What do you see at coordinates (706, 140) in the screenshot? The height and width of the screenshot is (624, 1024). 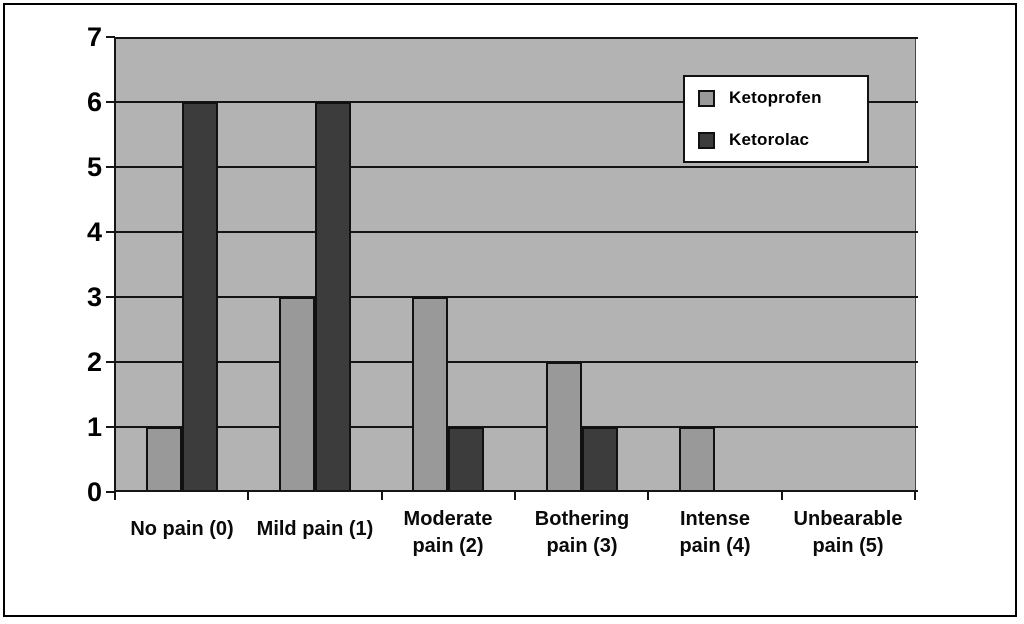 I see `ketorolac-swatch-icon` at bounding box center [706, 140].